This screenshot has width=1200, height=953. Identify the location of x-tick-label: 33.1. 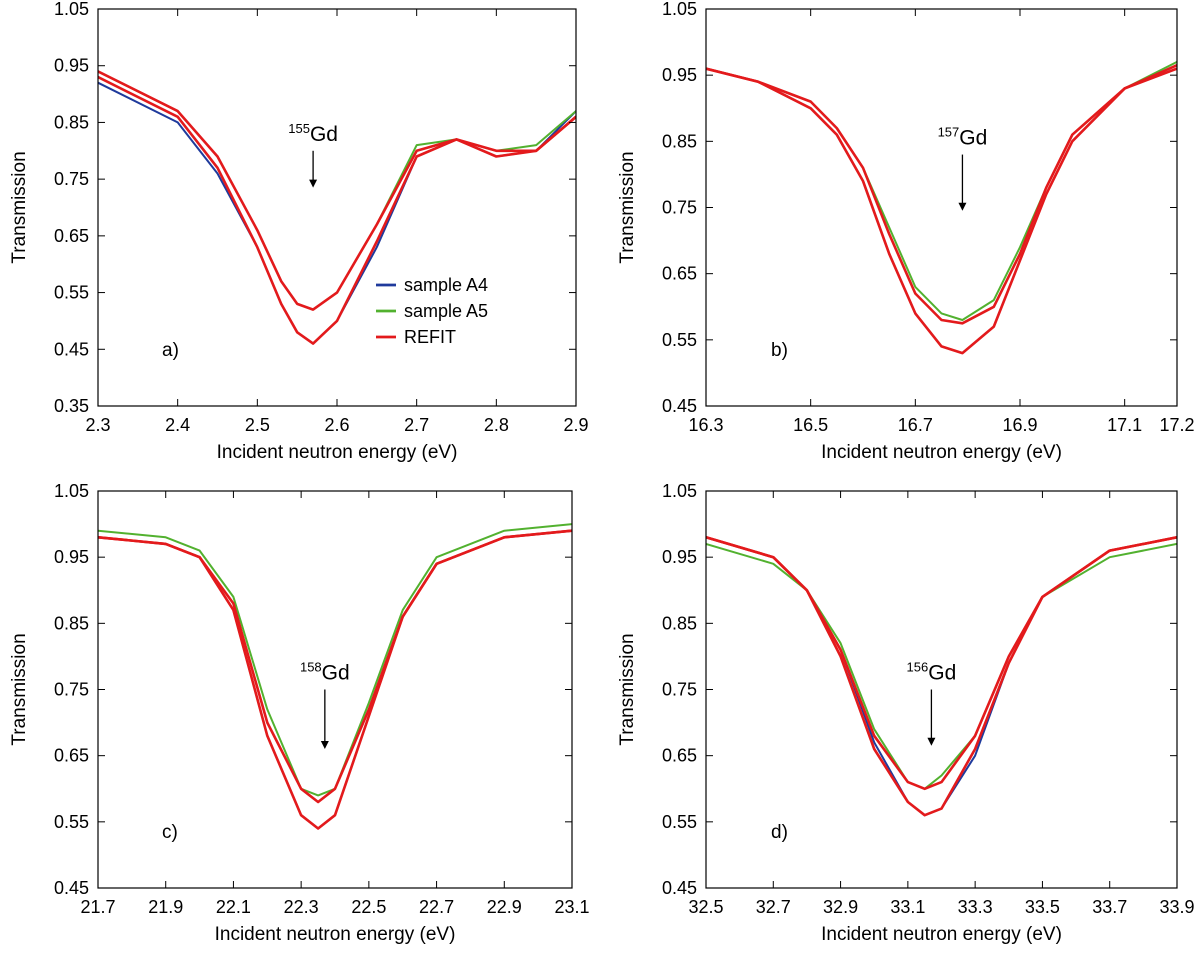
(907, 907).